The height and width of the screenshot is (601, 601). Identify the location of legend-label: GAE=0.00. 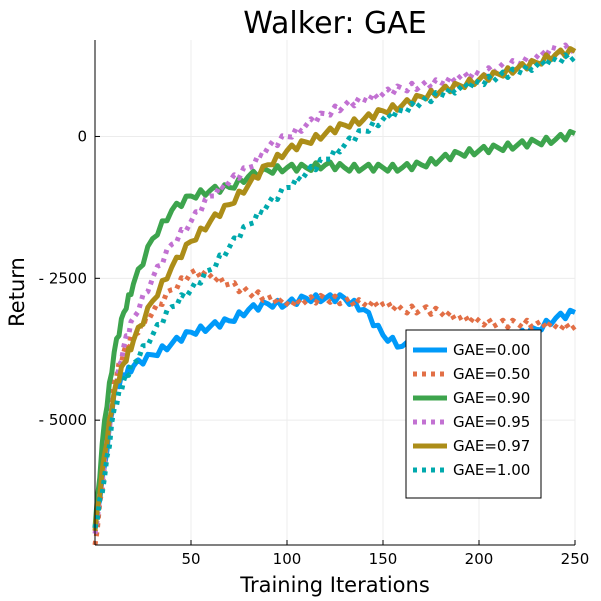
(491, 350).